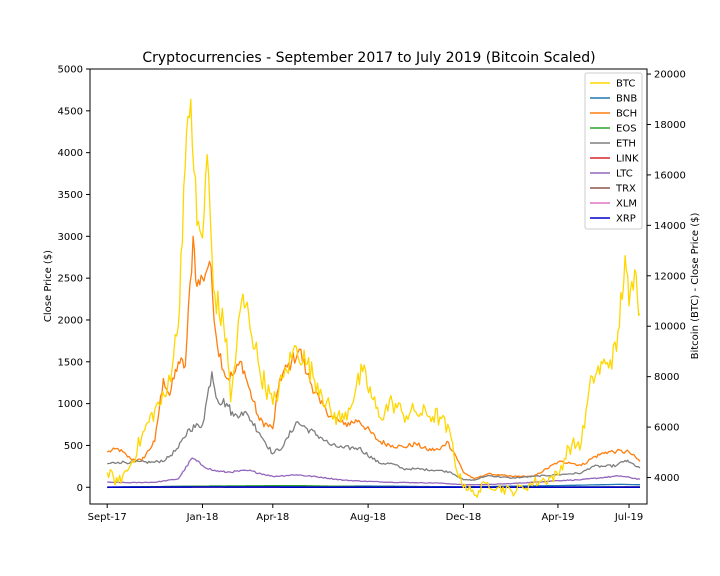 The image size is (720, 576). What do you see at coordinates (626, 204) in the screenshot?
I see `legend-label-xlm: XLM` at bounding box center [626, 204].